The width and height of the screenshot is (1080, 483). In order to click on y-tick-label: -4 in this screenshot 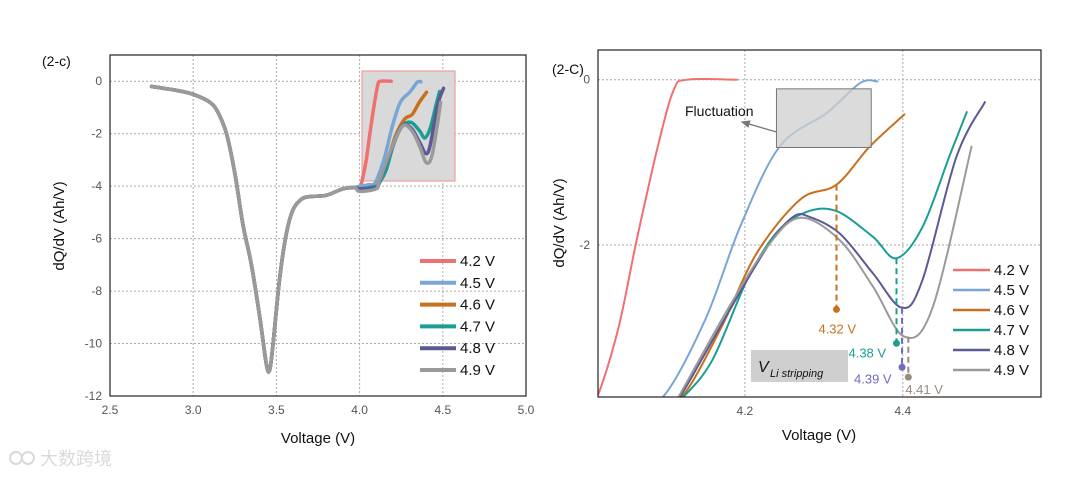, I will do `click(96, 186)`.